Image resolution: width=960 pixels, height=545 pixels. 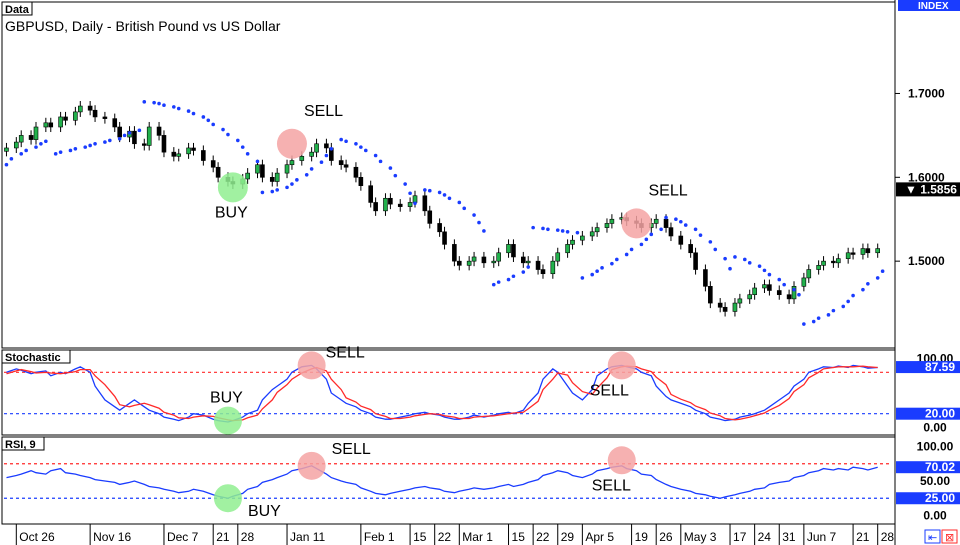 I want to click on index-badge, so click(x=929, y=5).